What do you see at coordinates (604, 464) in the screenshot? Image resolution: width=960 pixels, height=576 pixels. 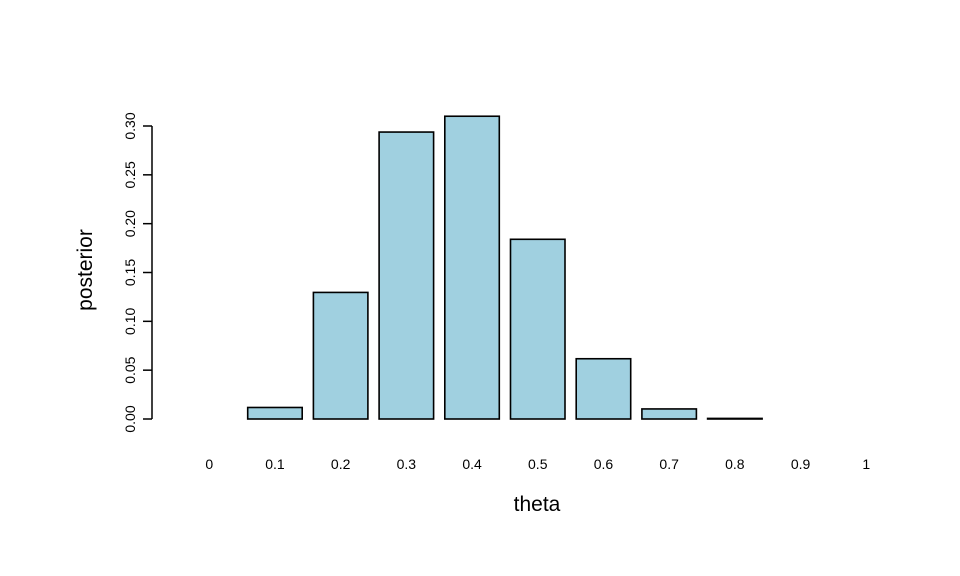 I see `x-tick-label: 0.6` at bounding box center [604, 464].